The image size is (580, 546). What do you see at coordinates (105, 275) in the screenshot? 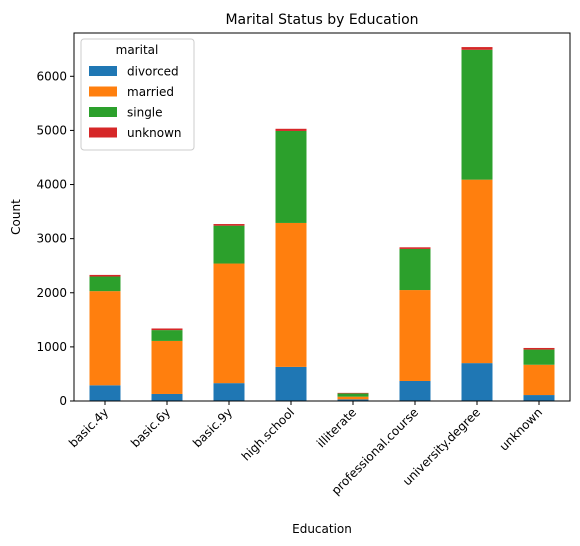
I see `bar-unknown-basic.4y` at bounding box center [105, 275].